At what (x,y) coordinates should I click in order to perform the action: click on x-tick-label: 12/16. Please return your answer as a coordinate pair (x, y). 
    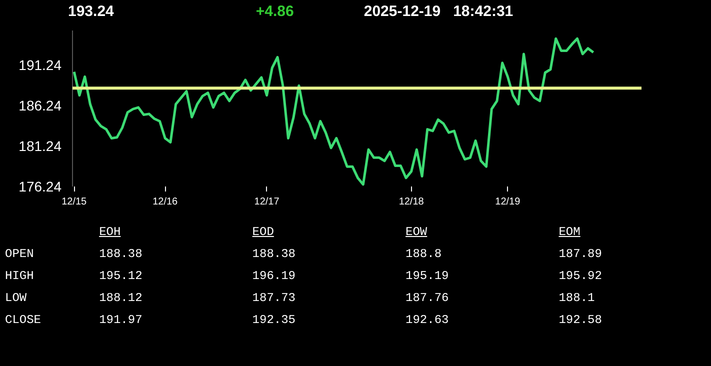
    Looking at the image, I should click on (165, 202).